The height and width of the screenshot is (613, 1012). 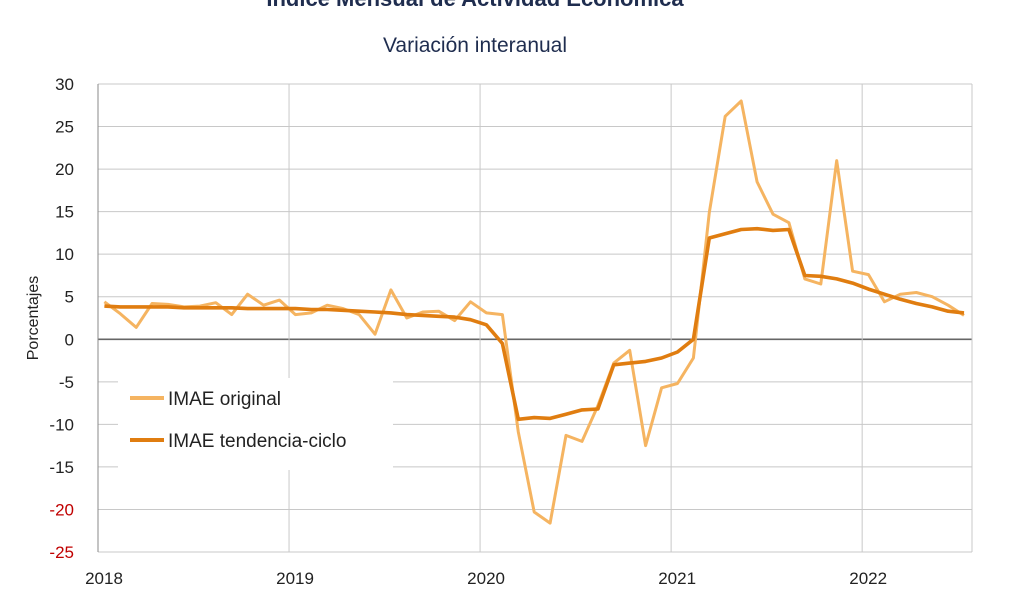 I want to click on y-tick-label: 5, so click(x=69, y=297).